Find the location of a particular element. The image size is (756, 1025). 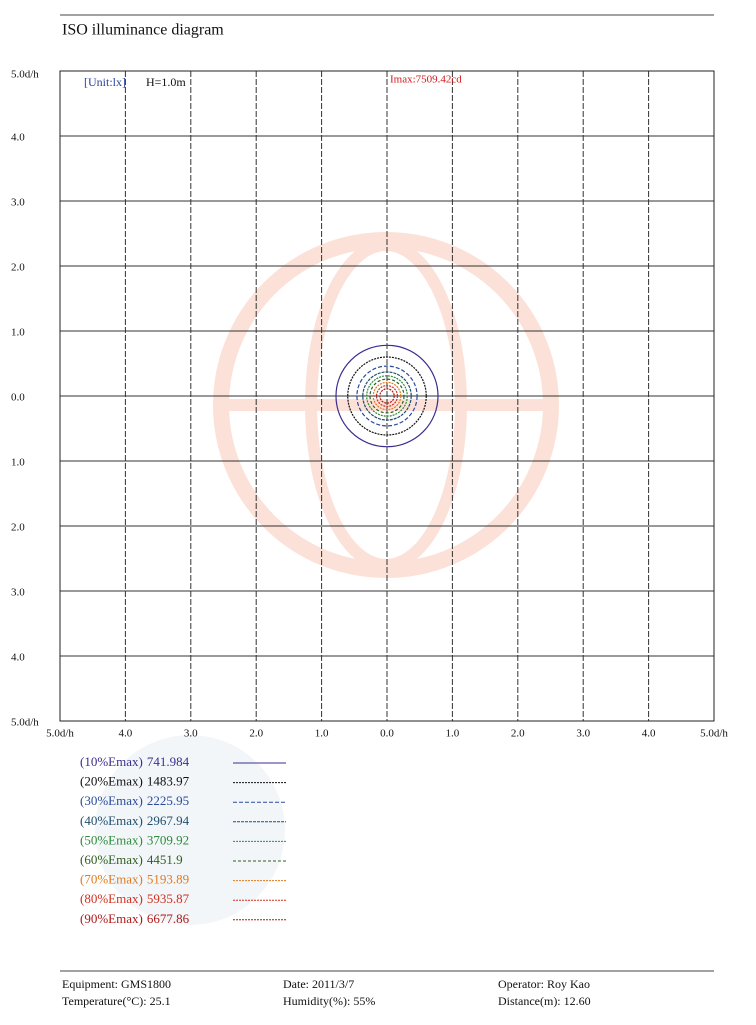

legend-entry: (70%Emax) 5193.89 is located at coordinates (134, 879).